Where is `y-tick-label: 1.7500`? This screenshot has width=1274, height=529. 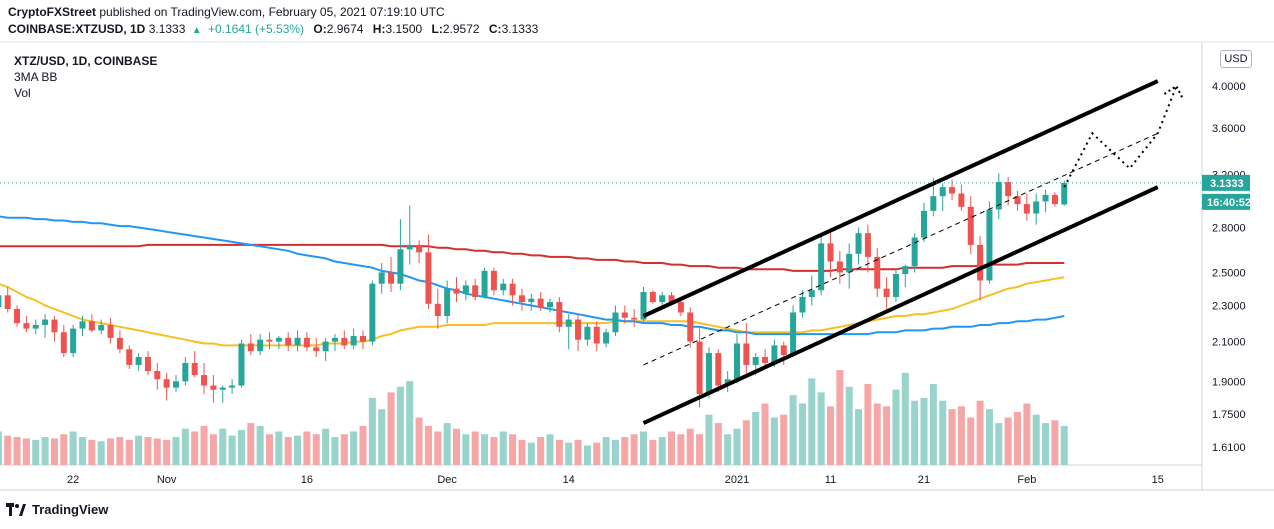 y-tick-label: 1.7500 is located at coordinates (1229, 415).